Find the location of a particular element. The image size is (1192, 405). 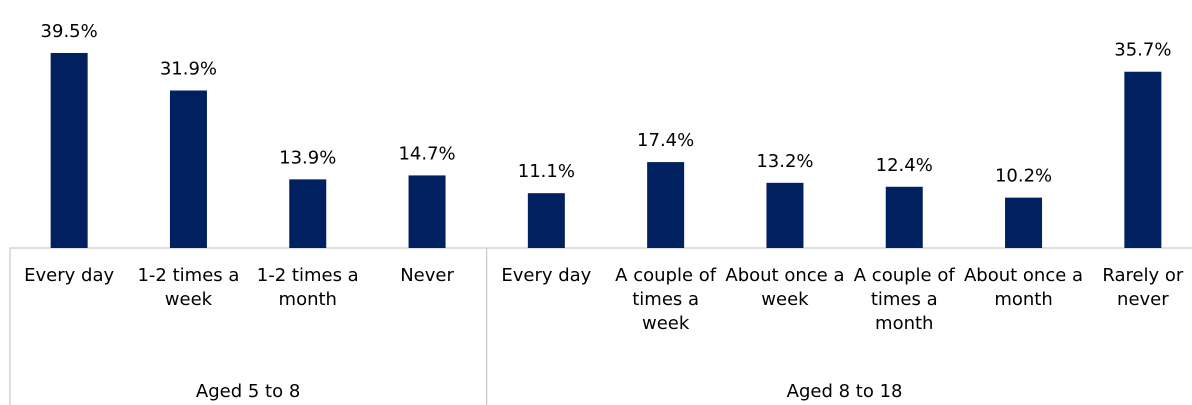

value-label: 12.4% is located at coordinates (904, 165).